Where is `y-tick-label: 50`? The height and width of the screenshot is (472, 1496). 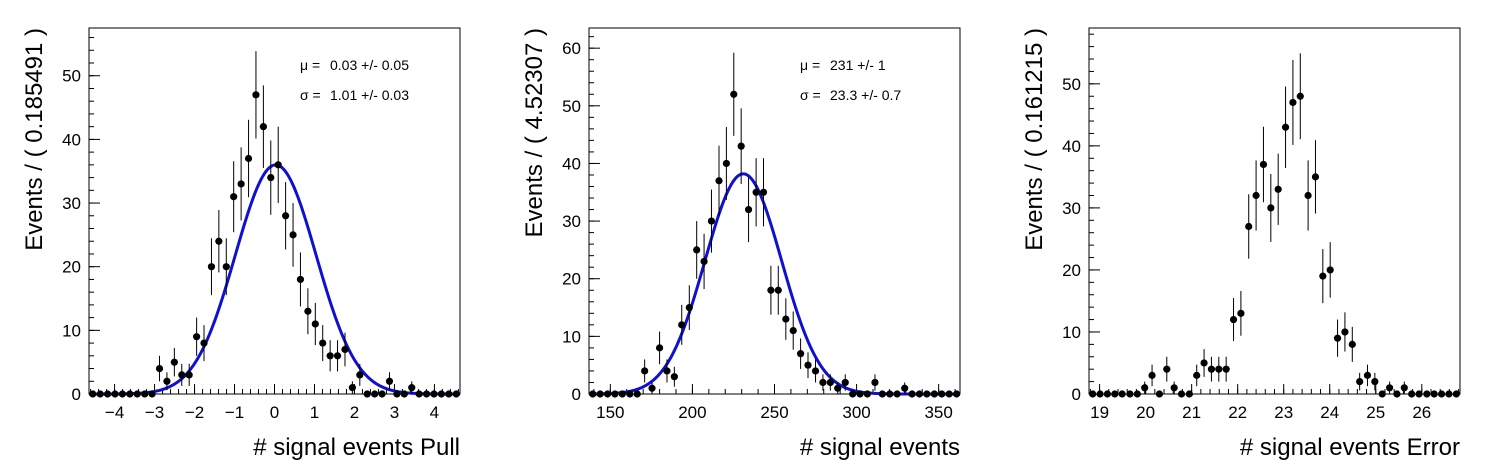
y-tick-label: 50 is located at coordinates (571, 106).